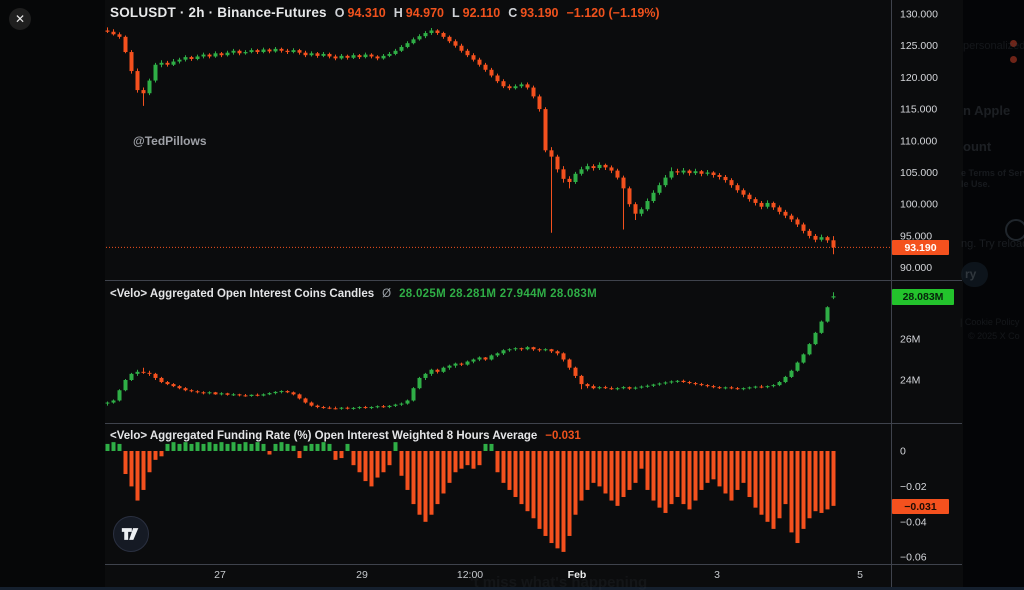  I want to click on svg-text: 120.000, so click(919, 78).